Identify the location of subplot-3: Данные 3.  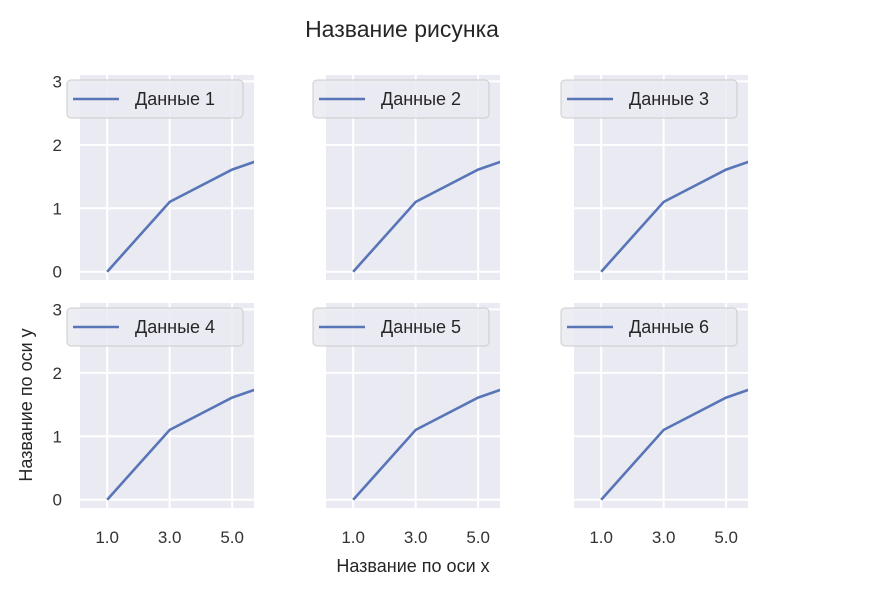
(654, 177).